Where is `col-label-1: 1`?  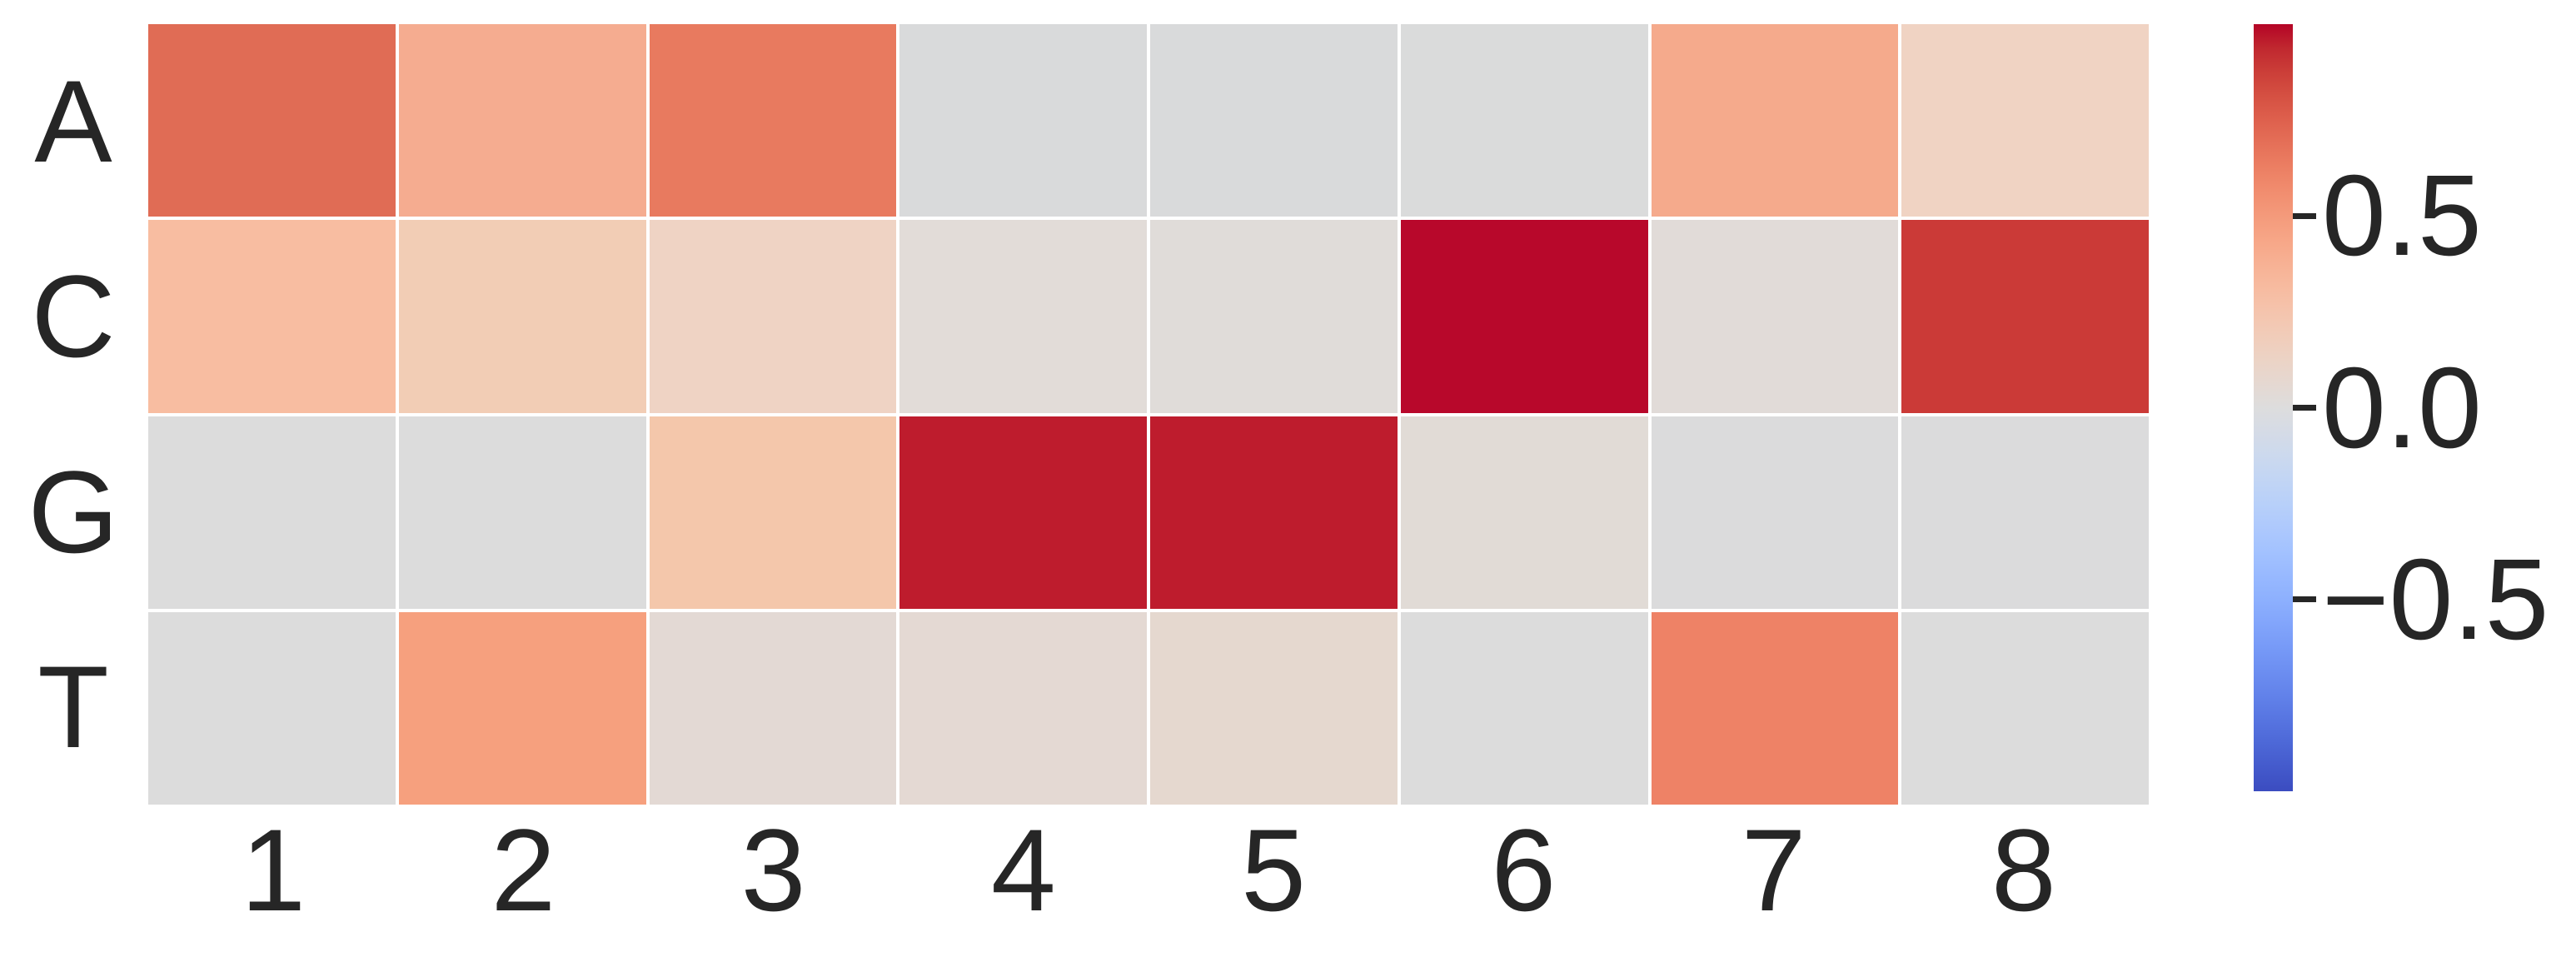 col-label-1: 1 is located at coordinates (273, 870).